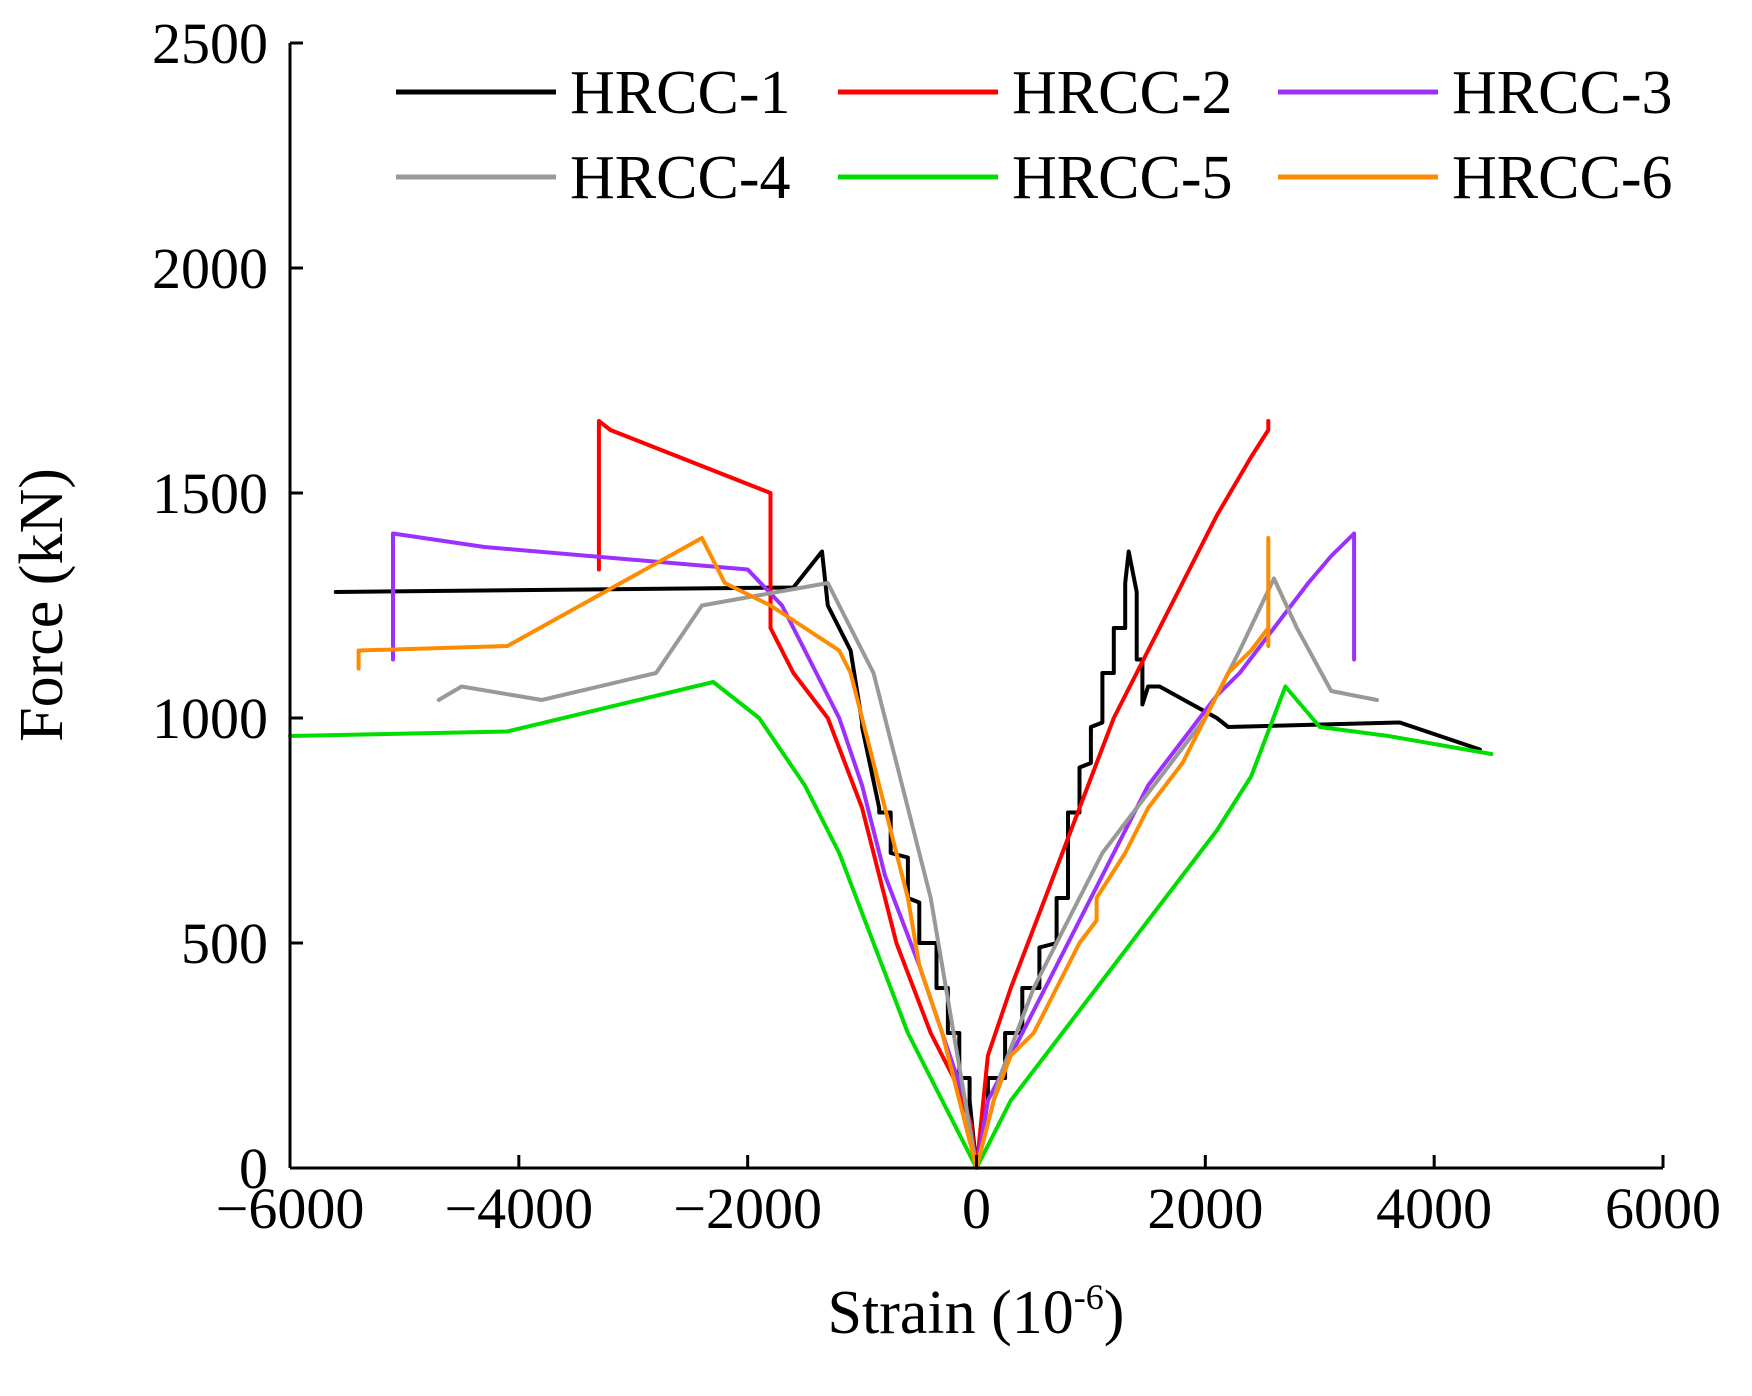 The image size is (1752, 1396). What do you see at coordinates (224, 943) in the screenshot?
I see `y-tick-label: 500` at bounding box center [224, 943].